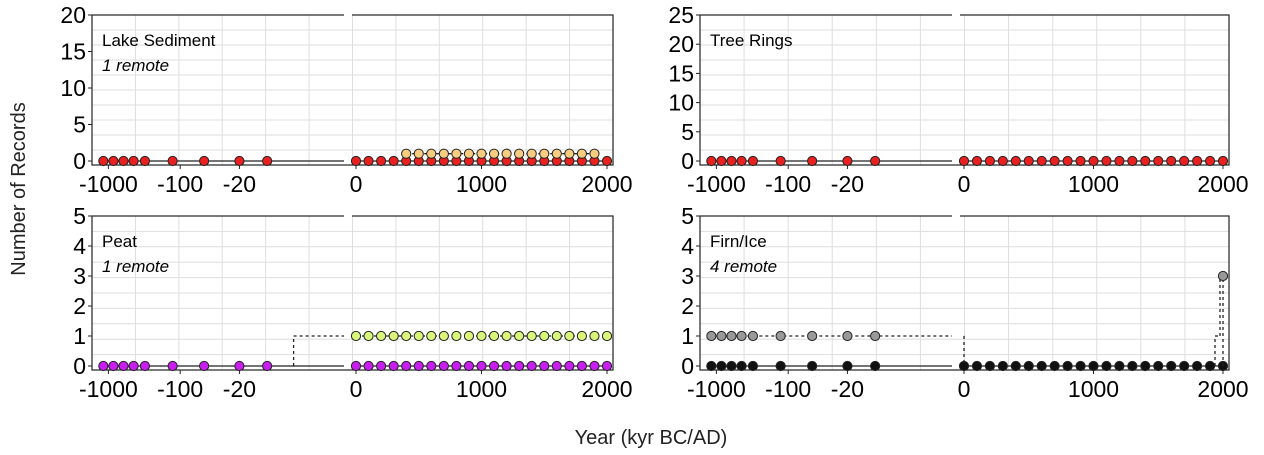 The width and height of the screenshot is (1264, 455). Describe the element at coordinates (352, 293) in the screenshot. I see `plot-frame` at that location.